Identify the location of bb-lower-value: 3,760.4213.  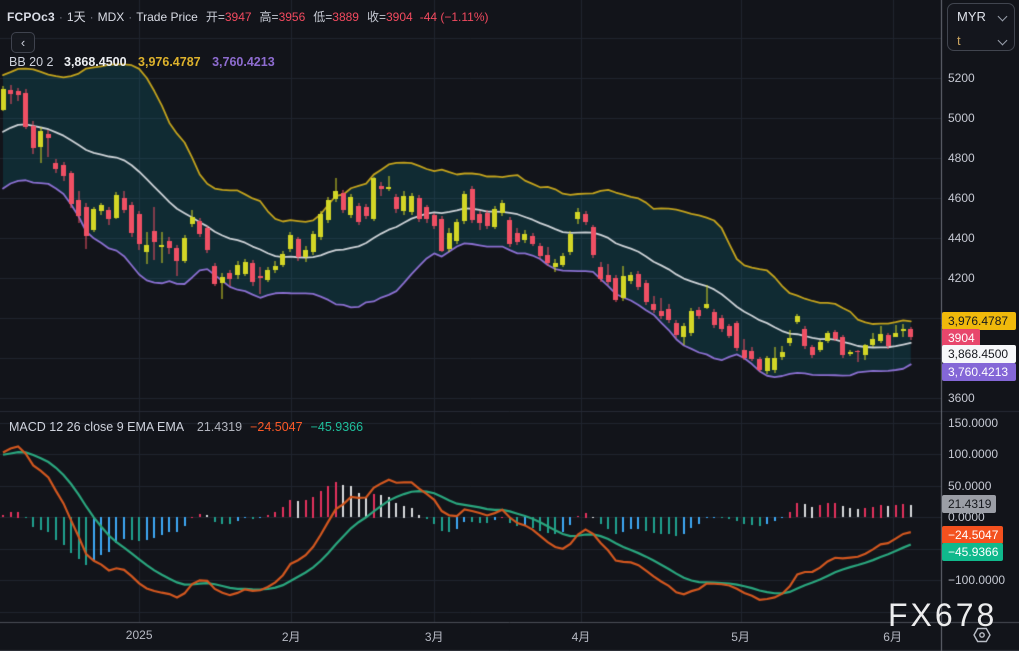
(243, 62).